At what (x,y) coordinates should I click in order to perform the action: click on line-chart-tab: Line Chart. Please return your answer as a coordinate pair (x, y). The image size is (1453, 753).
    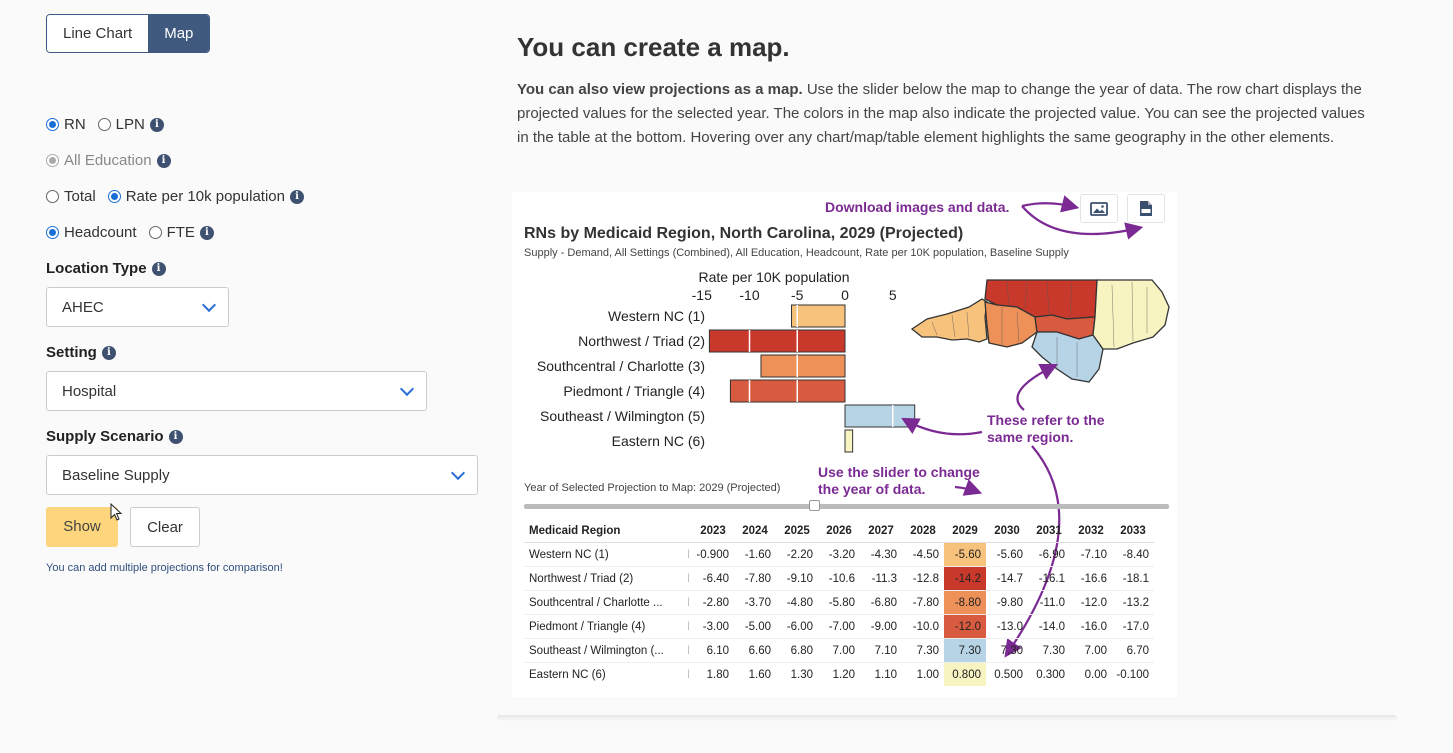
    Looking at the image, I should click on (98, 33).